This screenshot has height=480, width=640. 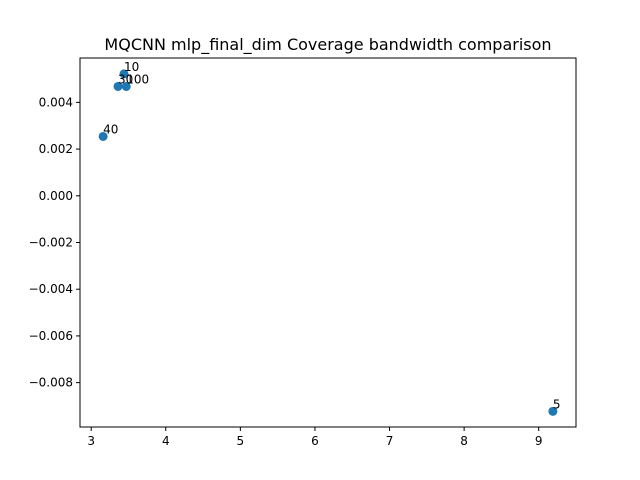 What do you see at coordinates (91, 441) in the screenshot?
I see `x-tick-label: 3` at bounding box center [91, 441].